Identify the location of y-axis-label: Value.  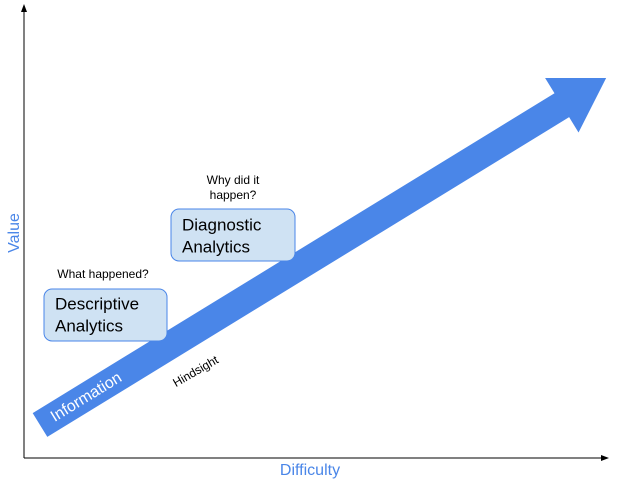
(14, 233).